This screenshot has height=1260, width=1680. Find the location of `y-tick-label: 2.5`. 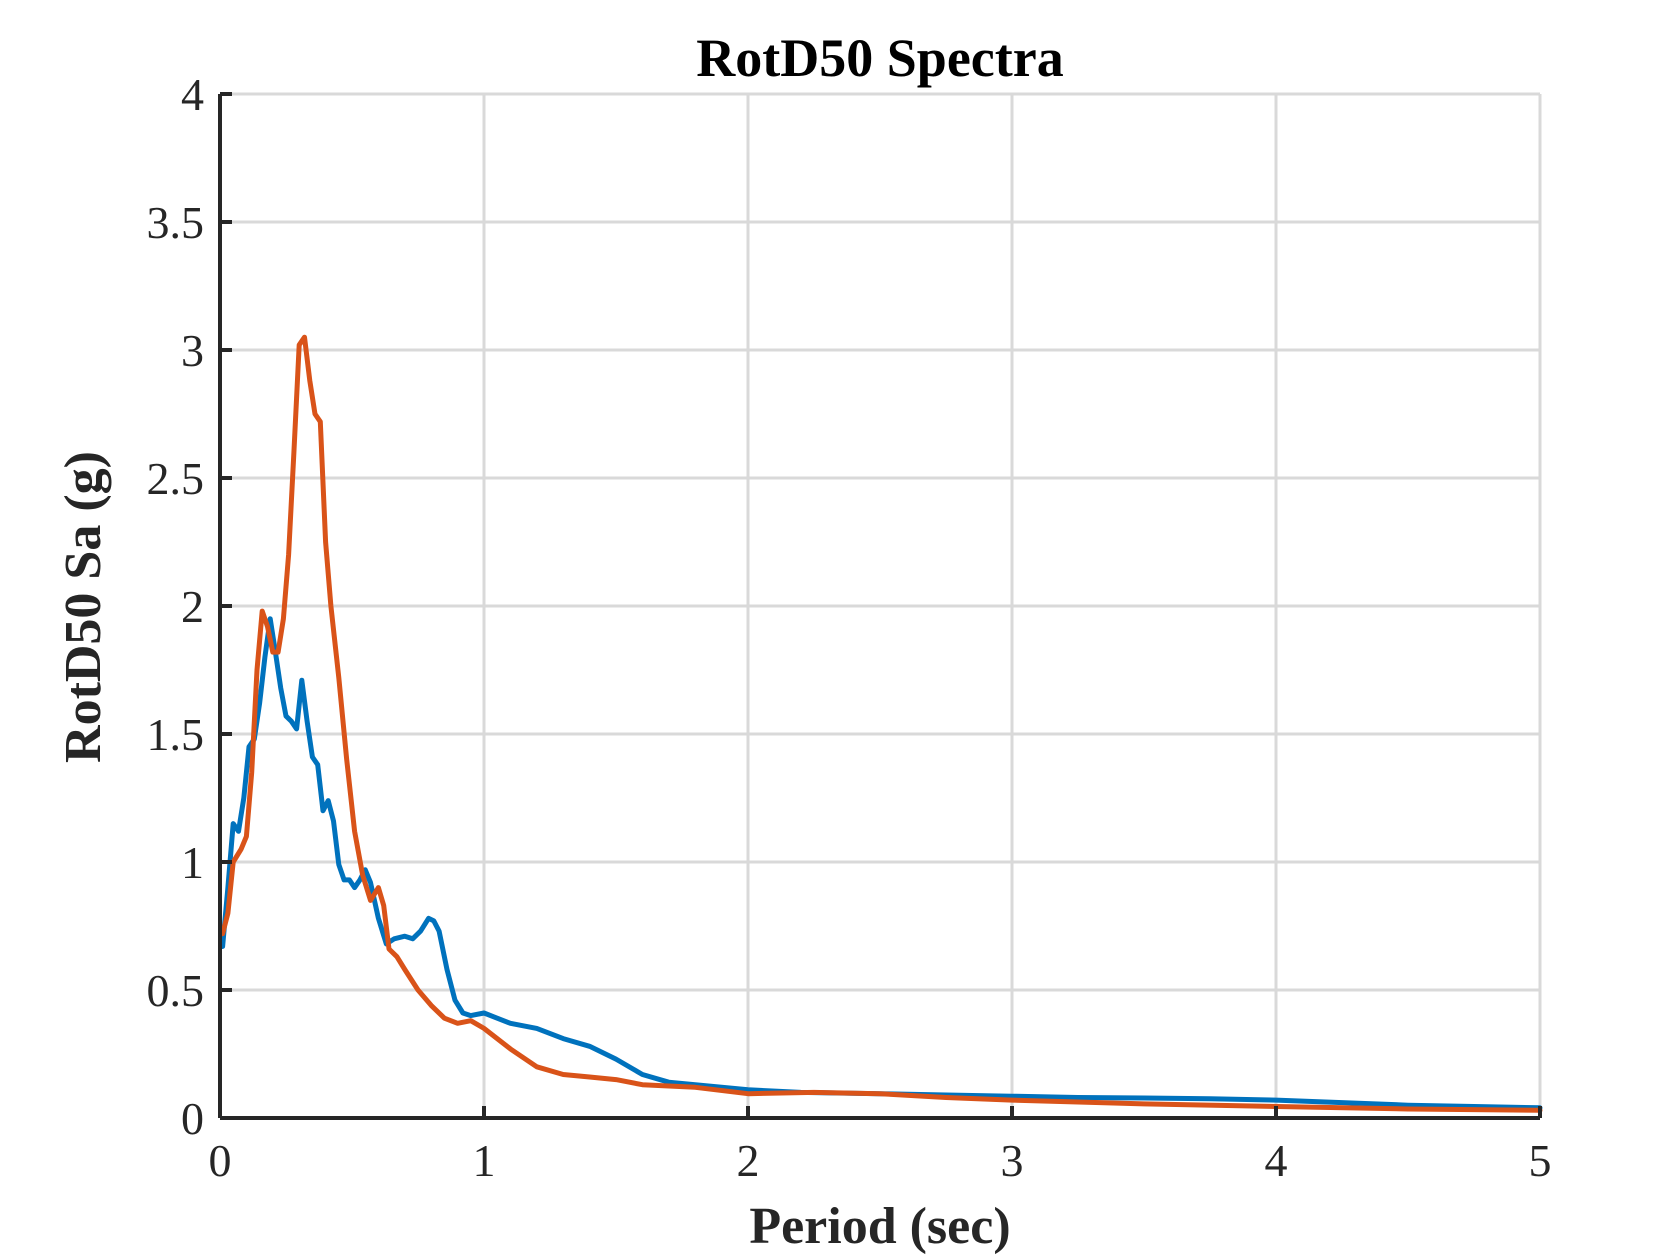

y-tick-label: 2.5 is located at coordinates (176, 478).